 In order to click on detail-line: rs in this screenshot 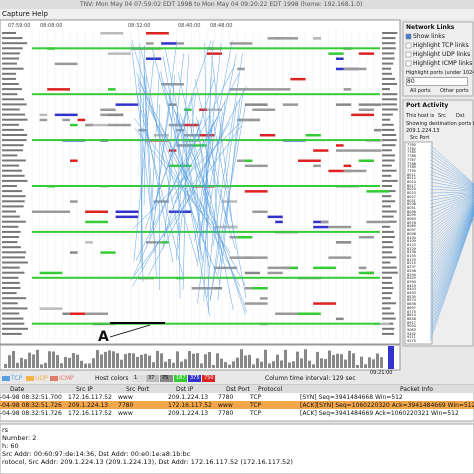, I will do `click(5, 430)`.